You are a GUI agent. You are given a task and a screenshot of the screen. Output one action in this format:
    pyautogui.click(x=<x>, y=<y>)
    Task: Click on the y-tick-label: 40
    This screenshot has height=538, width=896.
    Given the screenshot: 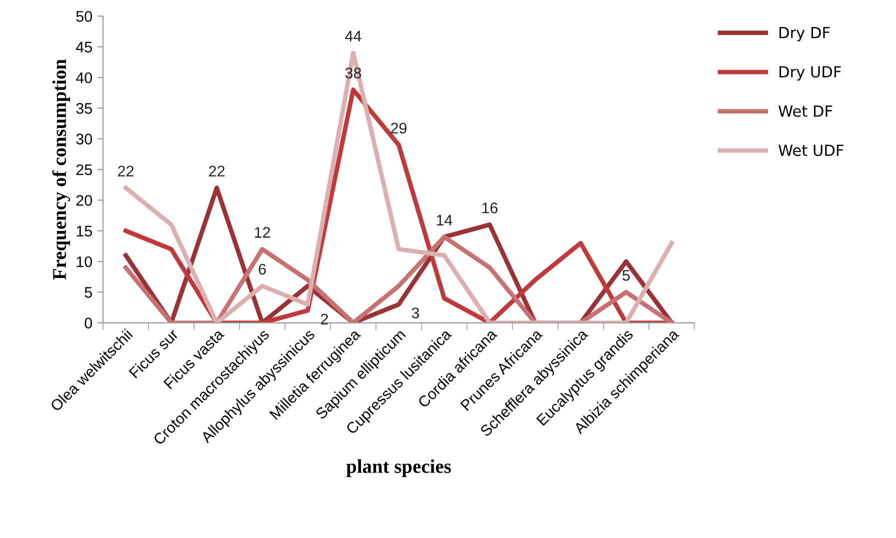 What is the action you would take?
    pyautogui.click(x=84, y=78)
    